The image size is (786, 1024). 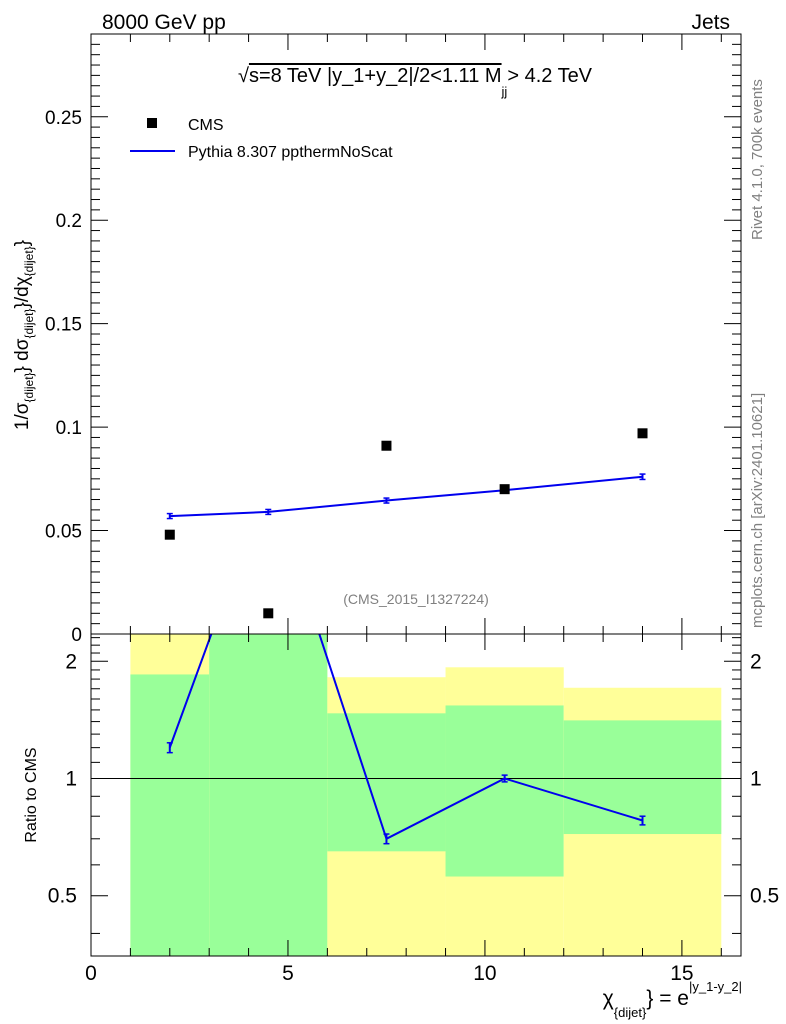 What do you see at coordinates (757, 510) in the screenshot?
I see `side-label-mcplots: mcplots.cern.ch [arXiv:2401.10621]` at bounding box center [757, 510].